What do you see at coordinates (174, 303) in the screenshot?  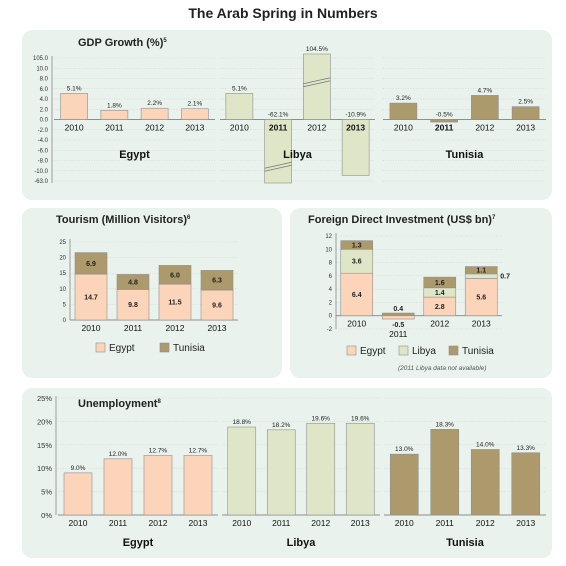 I see `tourism-value-label: 11.5` at bounding box center [174, 303].